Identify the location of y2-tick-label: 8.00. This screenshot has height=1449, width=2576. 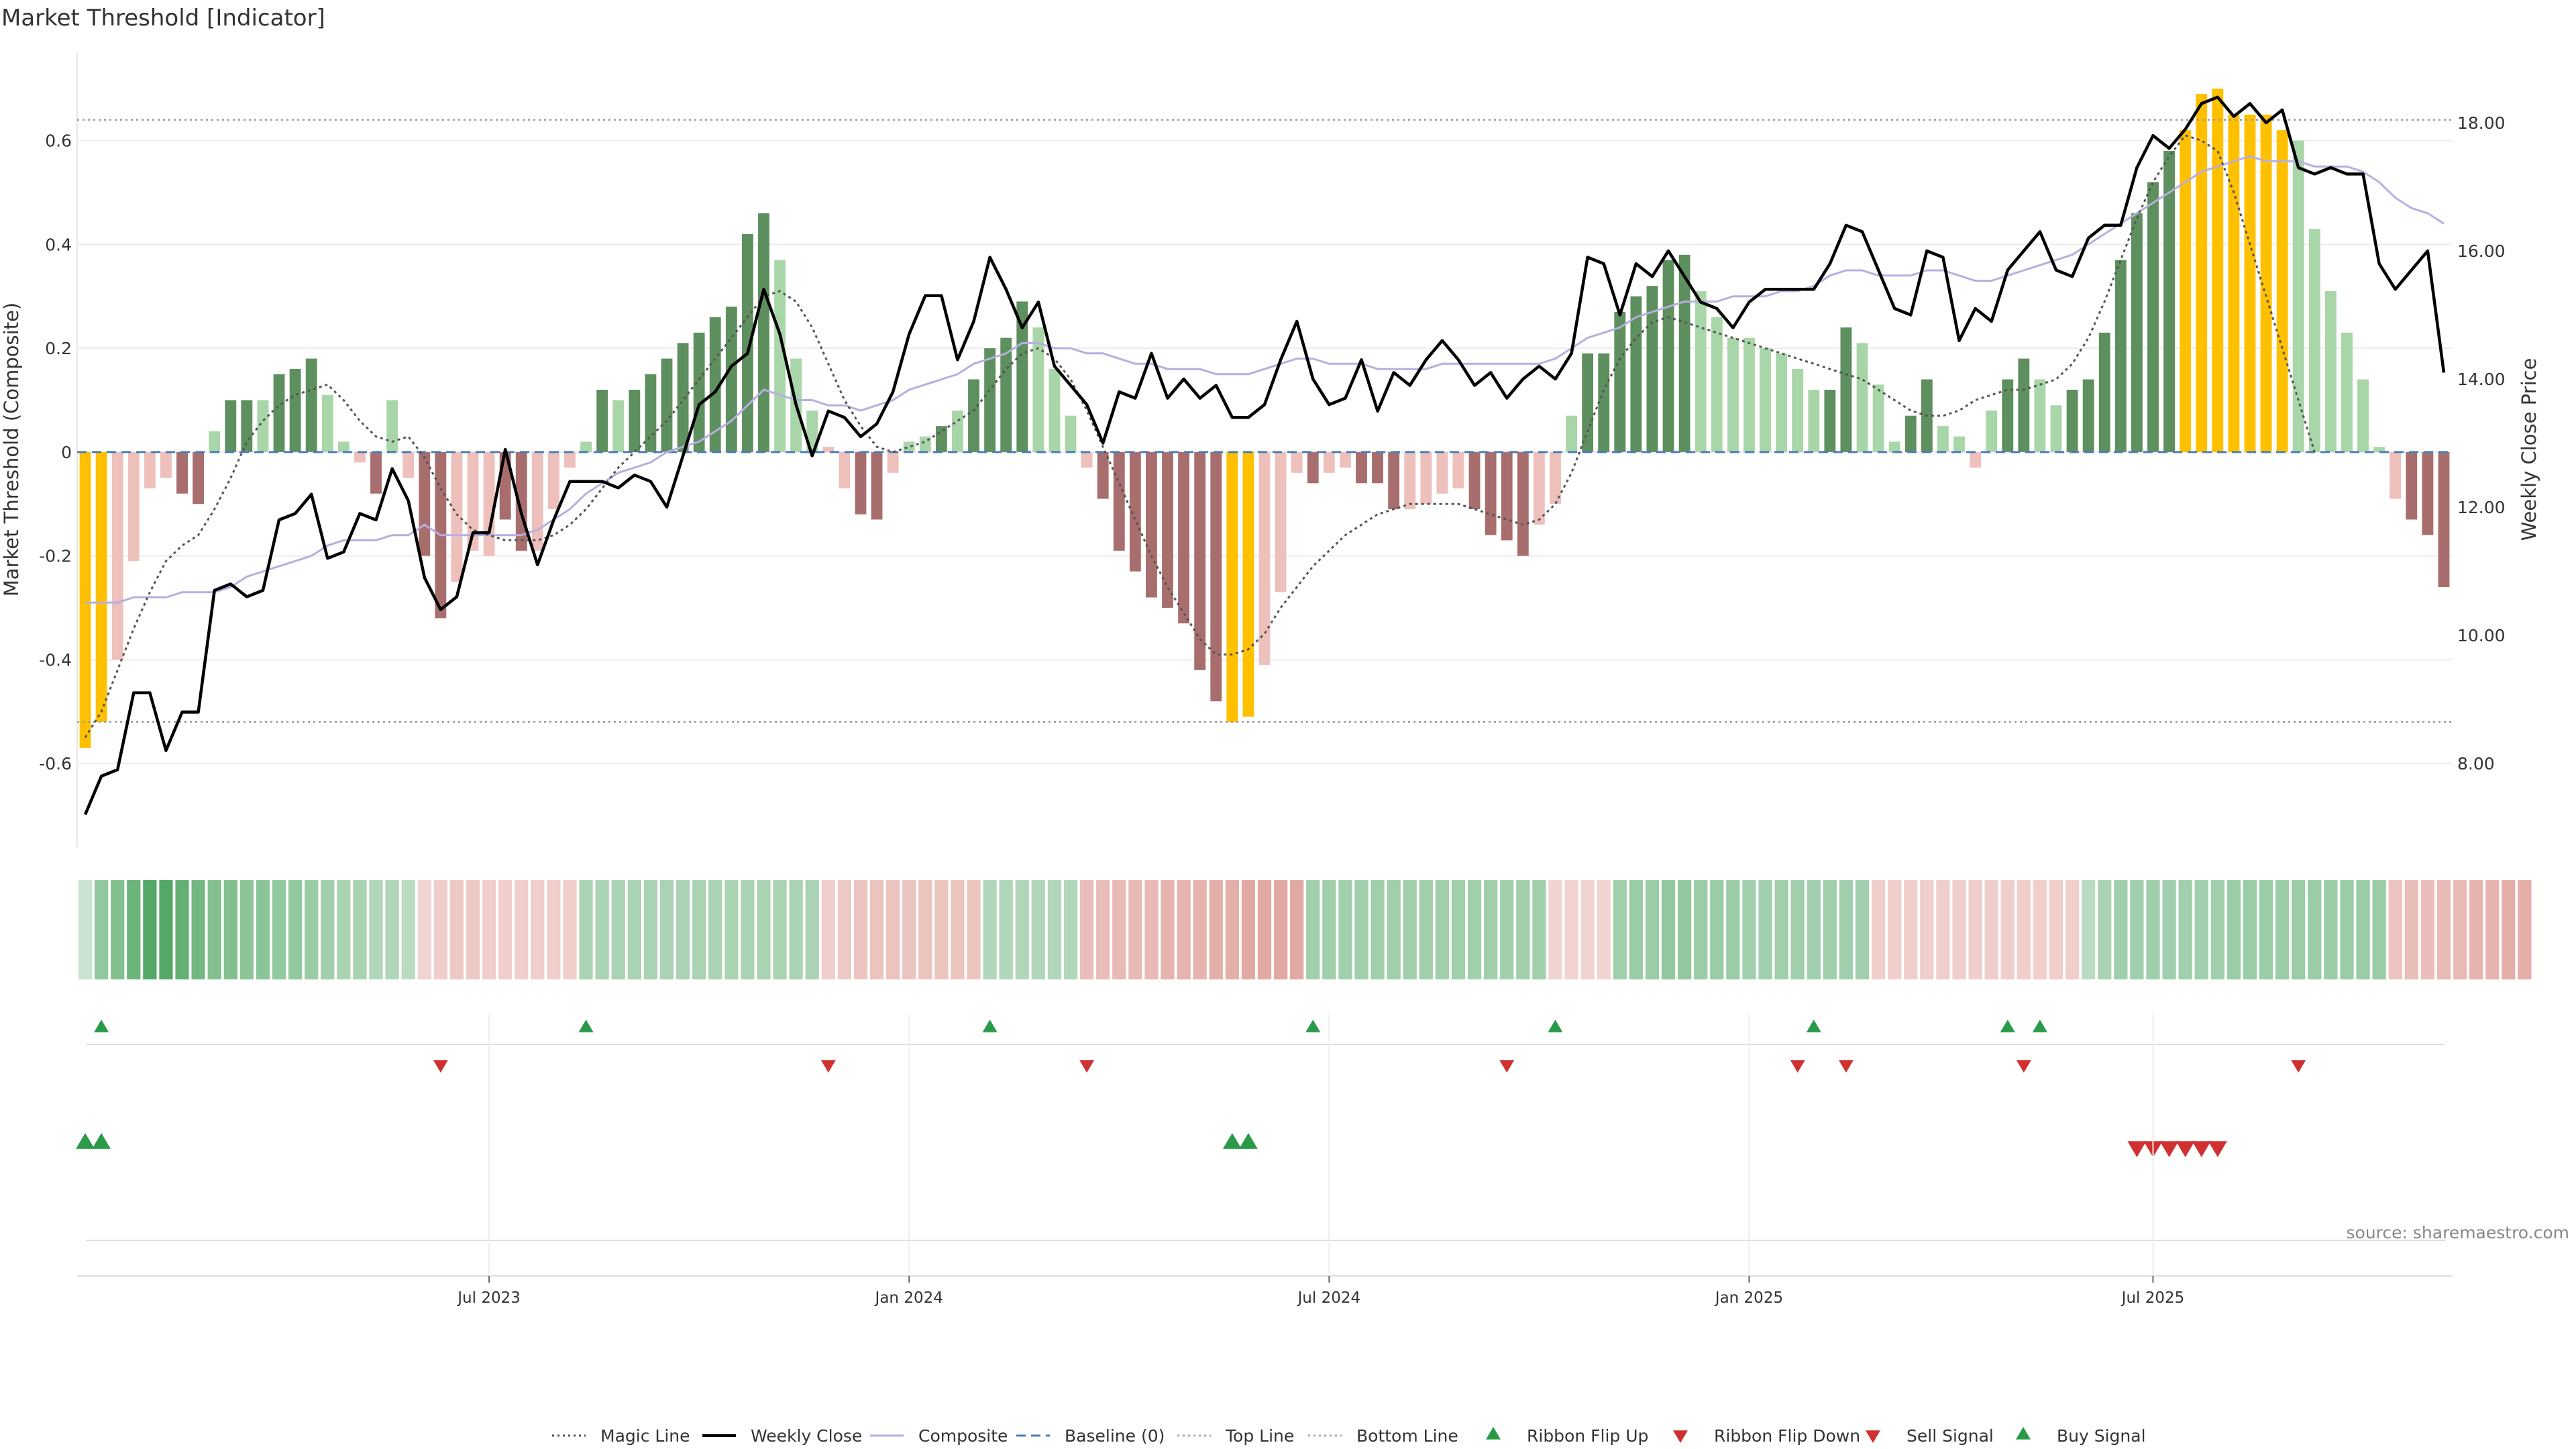
(2476, 763).